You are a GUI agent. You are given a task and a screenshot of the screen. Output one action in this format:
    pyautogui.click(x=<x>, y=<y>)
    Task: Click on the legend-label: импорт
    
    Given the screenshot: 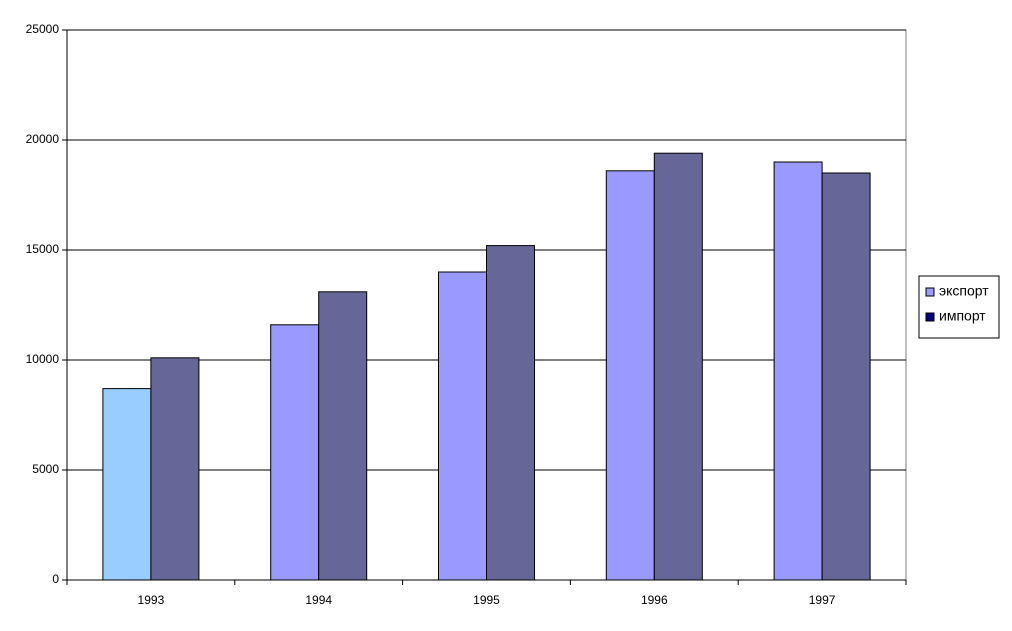 What is the action you would take?
    pyautogui.click(x=962, y=316)
    